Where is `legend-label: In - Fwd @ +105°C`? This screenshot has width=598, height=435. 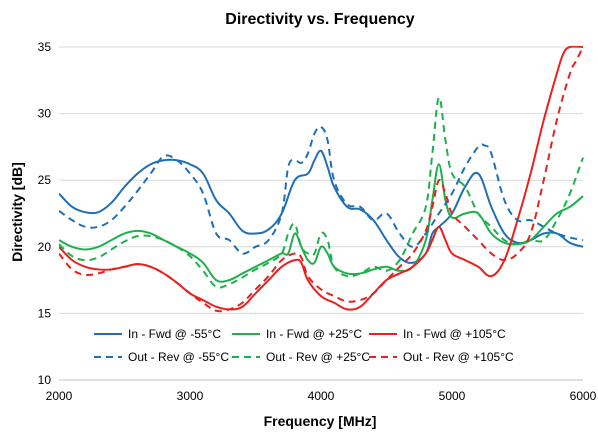 legend-label: In - Fwd @ +105°C is located at coordinates (454, 334).